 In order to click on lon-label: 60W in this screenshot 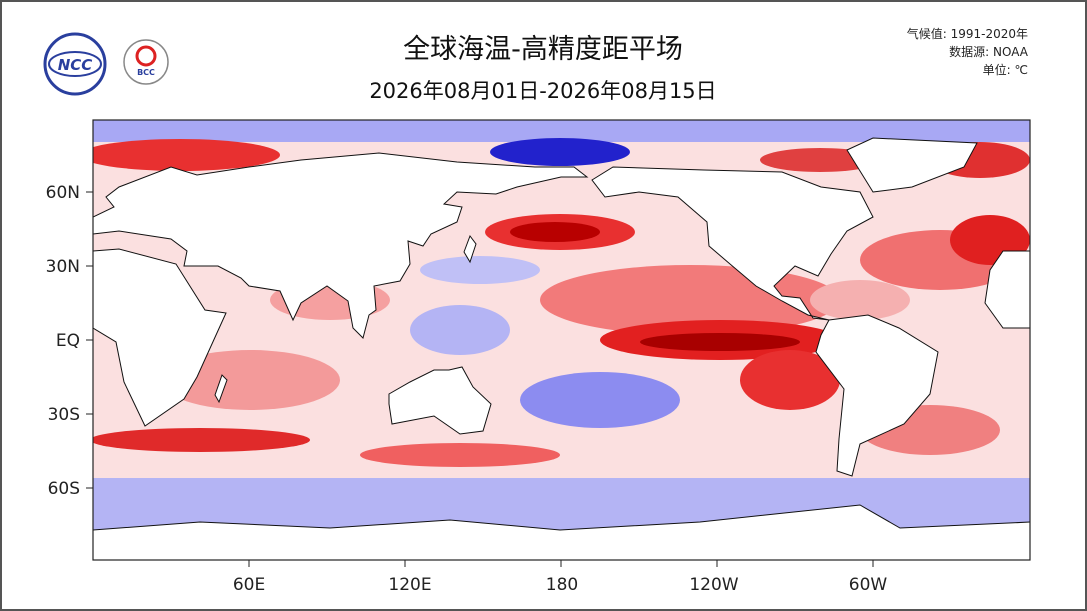, I will do `click(868, 585)`.